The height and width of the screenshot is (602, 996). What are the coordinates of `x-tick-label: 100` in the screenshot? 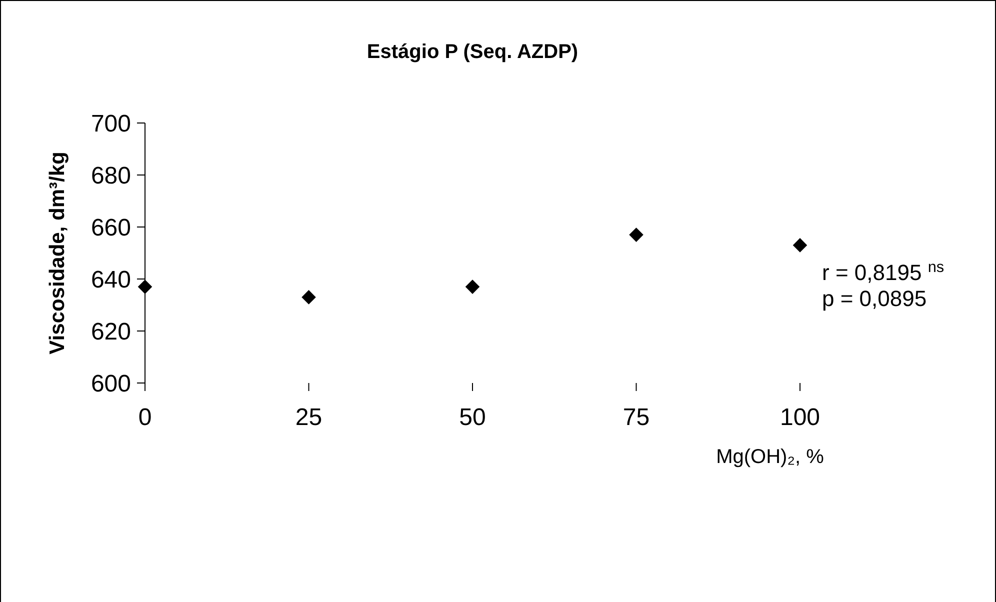 It's located at (800, 417).